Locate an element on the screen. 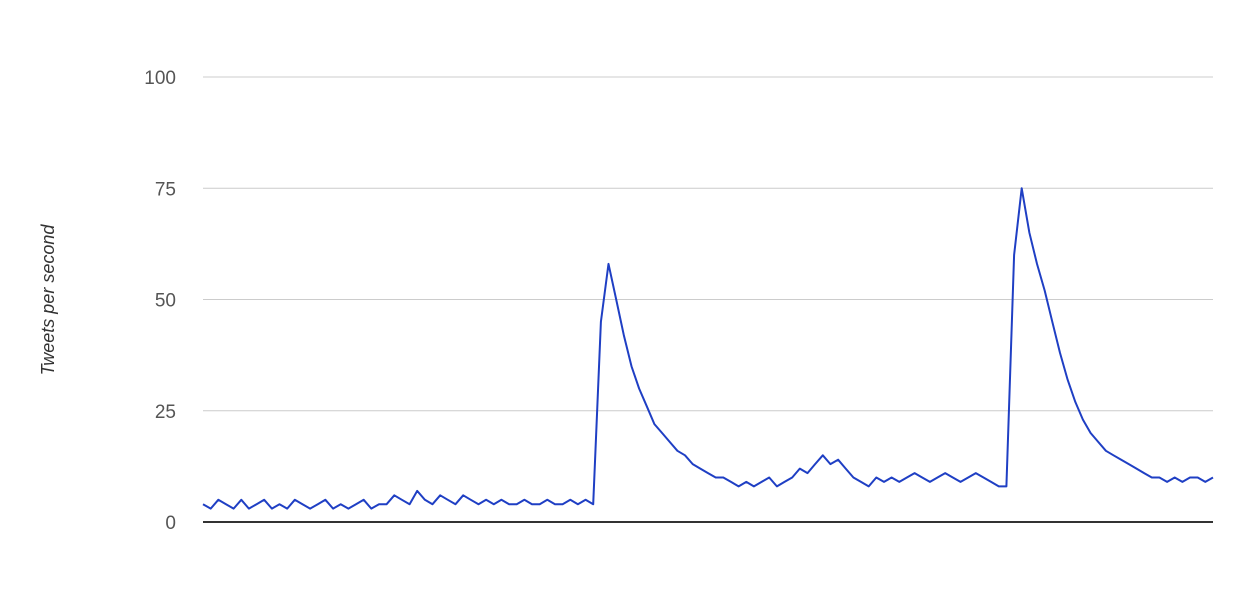 This screenshot has width=1253, height=600. y-tick-label: 100 is located at coordinates (160, 78).